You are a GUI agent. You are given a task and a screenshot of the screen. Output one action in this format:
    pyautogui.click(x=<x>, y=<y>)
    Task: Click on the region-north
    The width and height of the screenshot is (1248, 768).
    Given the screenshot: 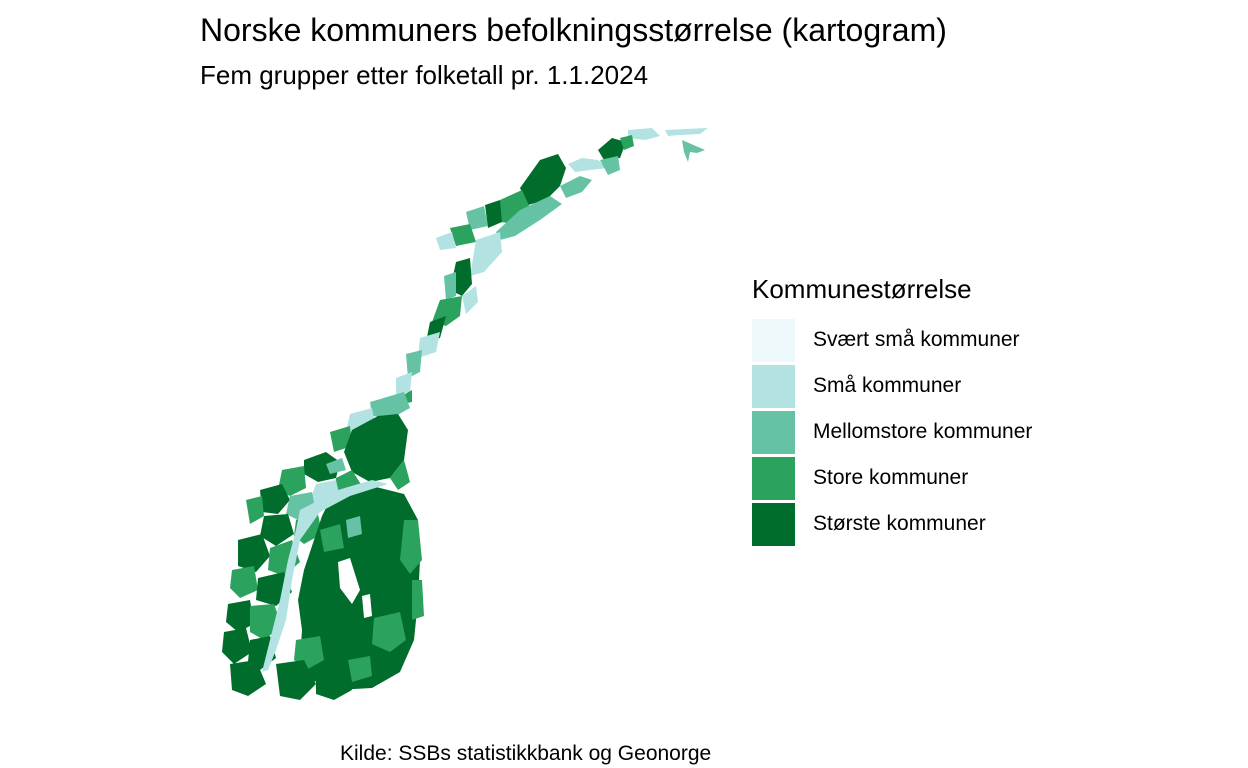 What is the action you would take?
    pyautogui.click(x=572, y=189)
    